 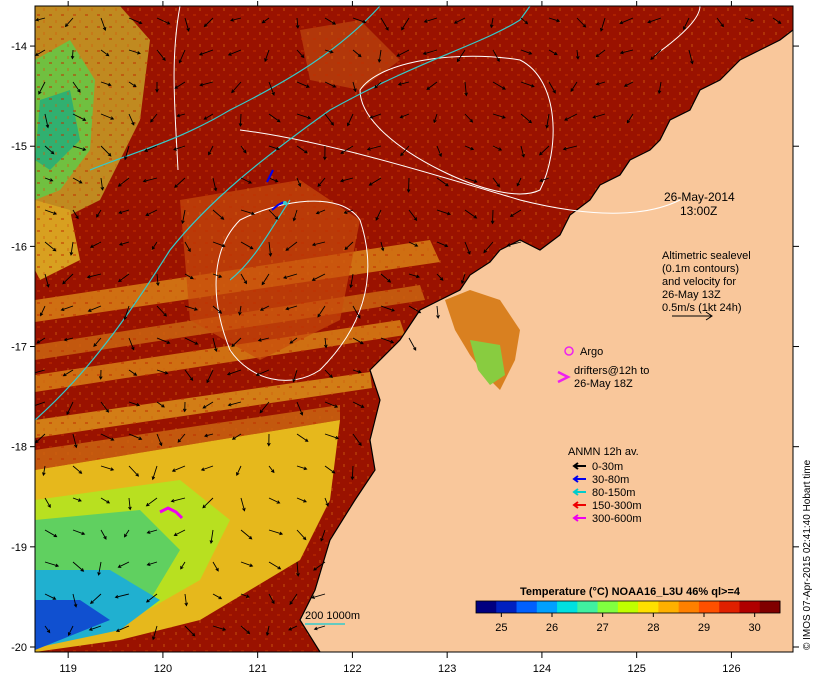 I want to click on drifter-label-1: drifters@12h to, so click(x=611, y=371).